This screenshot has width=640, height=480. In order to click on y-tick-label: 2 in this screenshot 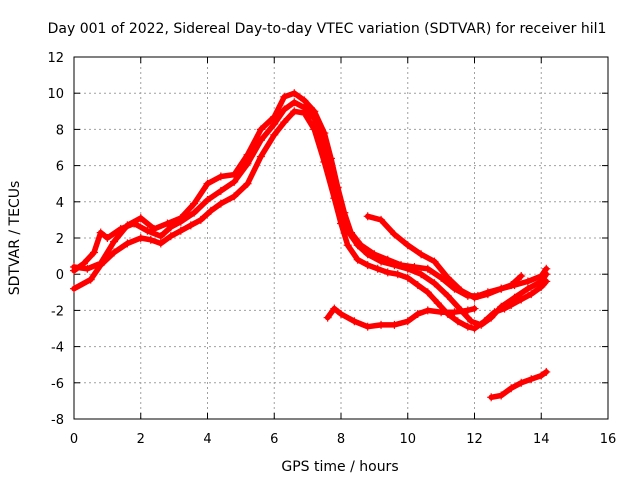, I will do `click(60, 239)`.